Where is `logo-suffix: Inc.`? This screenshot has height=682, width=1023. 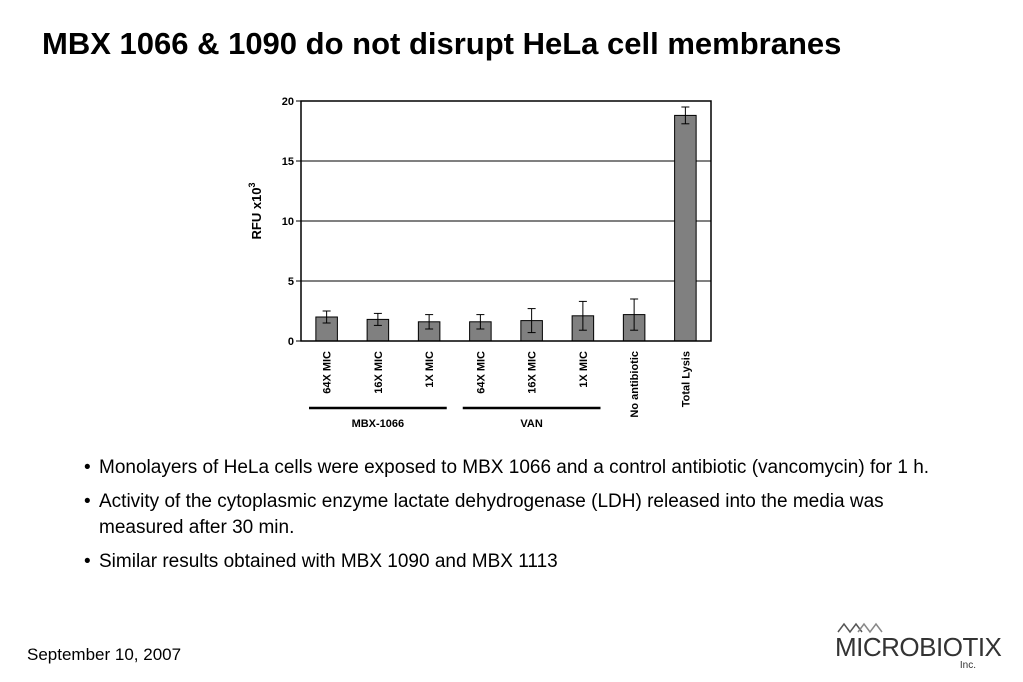
logo-suffix: Inc. is located at coordinates (967, 665).